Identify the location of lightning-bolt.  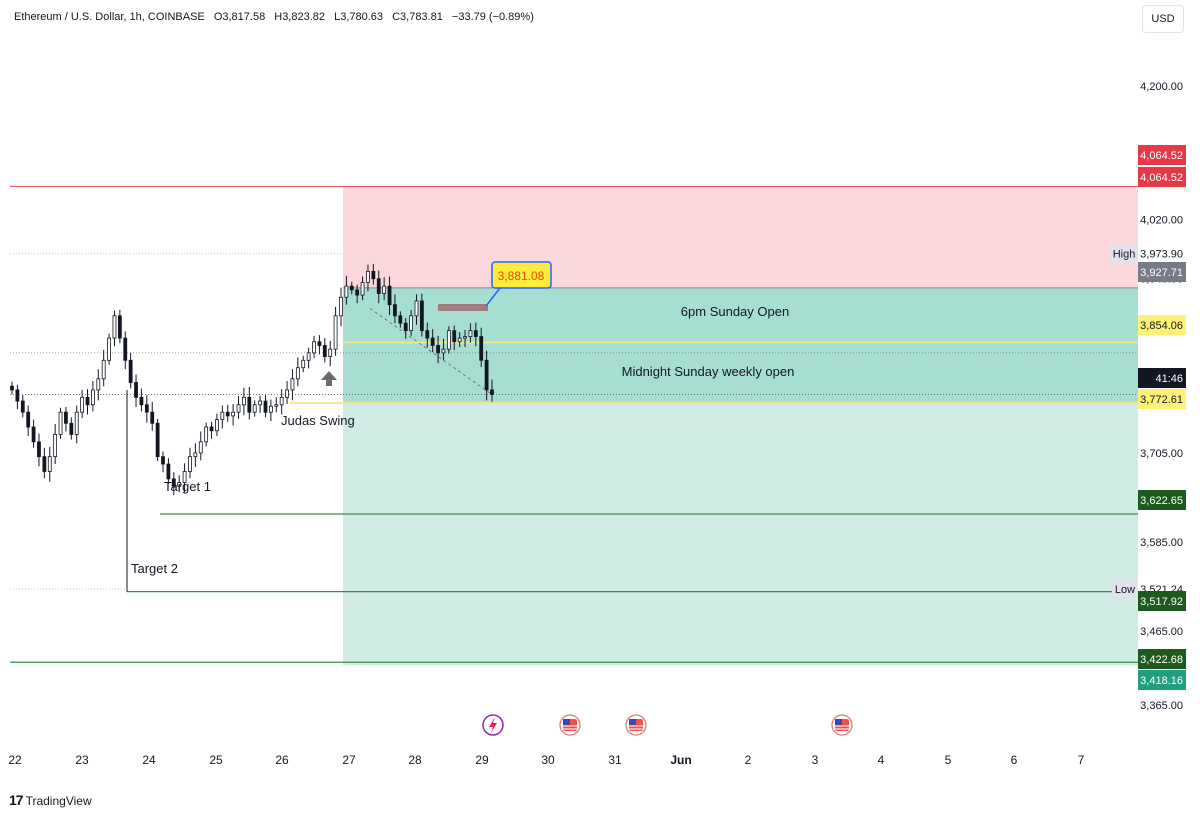
(493, 725).